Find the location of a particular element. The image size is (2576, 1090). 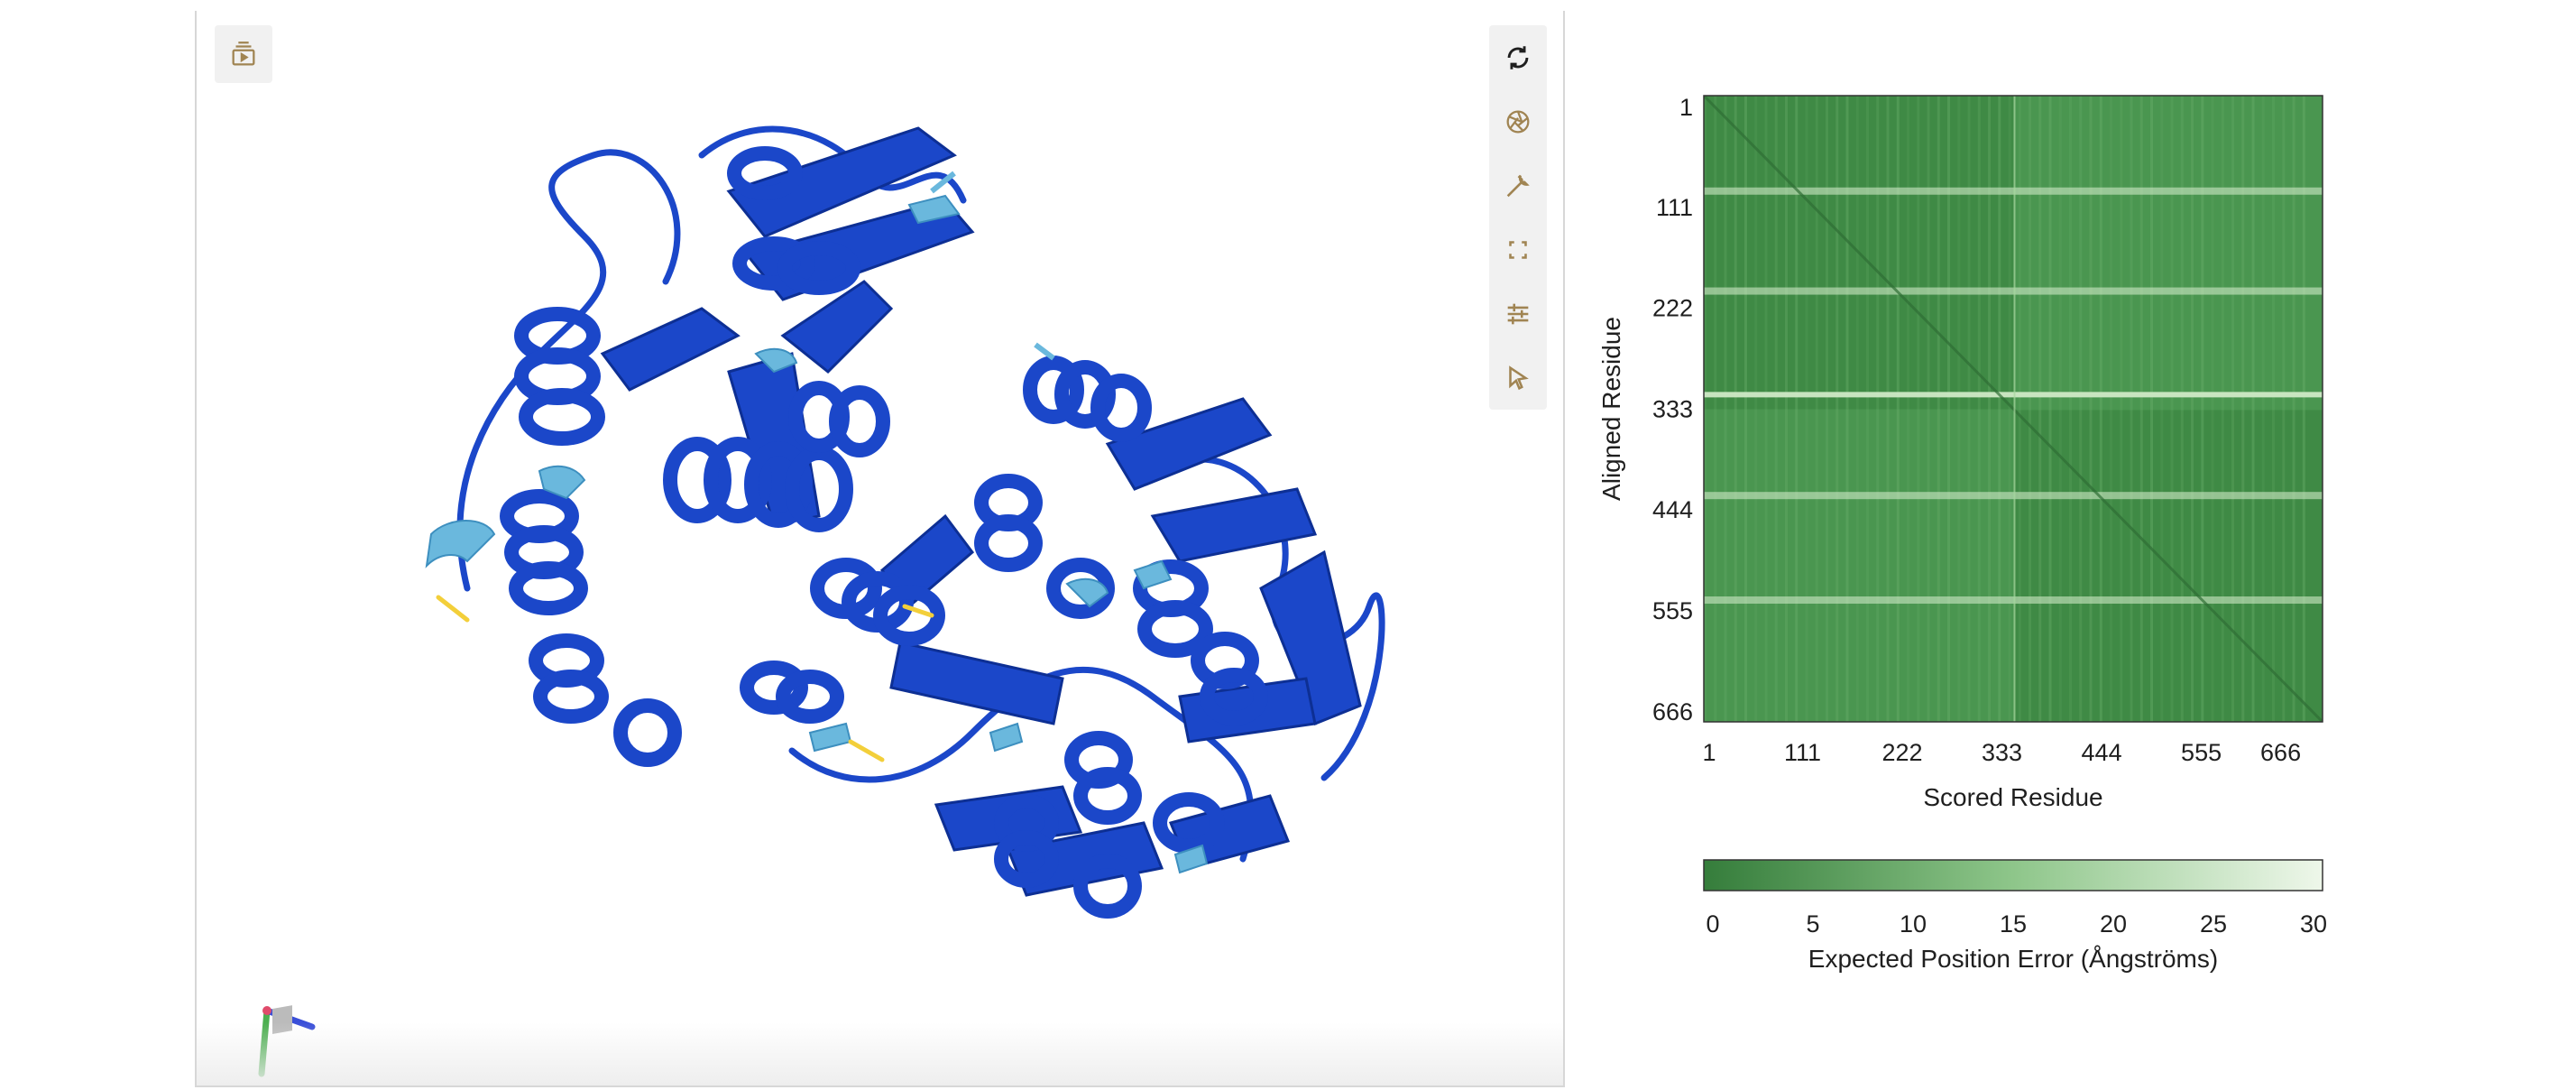

viewer-toolbar is located at coordinates (1518, 217).